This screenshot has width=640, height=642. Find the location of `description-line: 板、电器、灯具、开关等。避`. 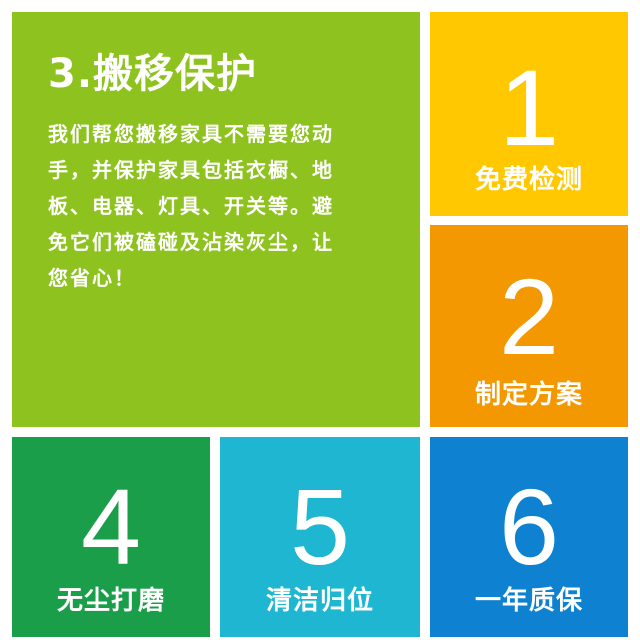

description-line: 板、电器、灯具、开关等。避 is located at coordinates (191, 206).